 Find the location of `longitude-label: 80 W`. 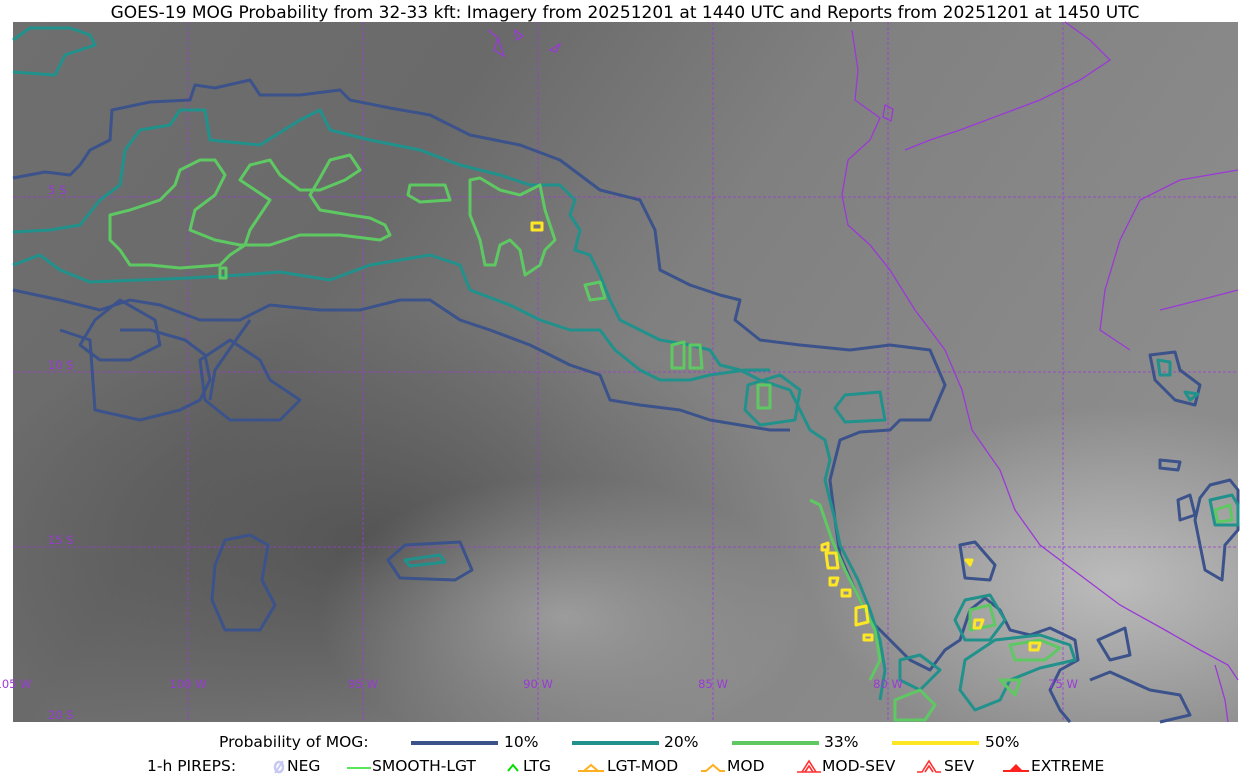

longitude-label: 80 W is located at coordinates (888, 684).